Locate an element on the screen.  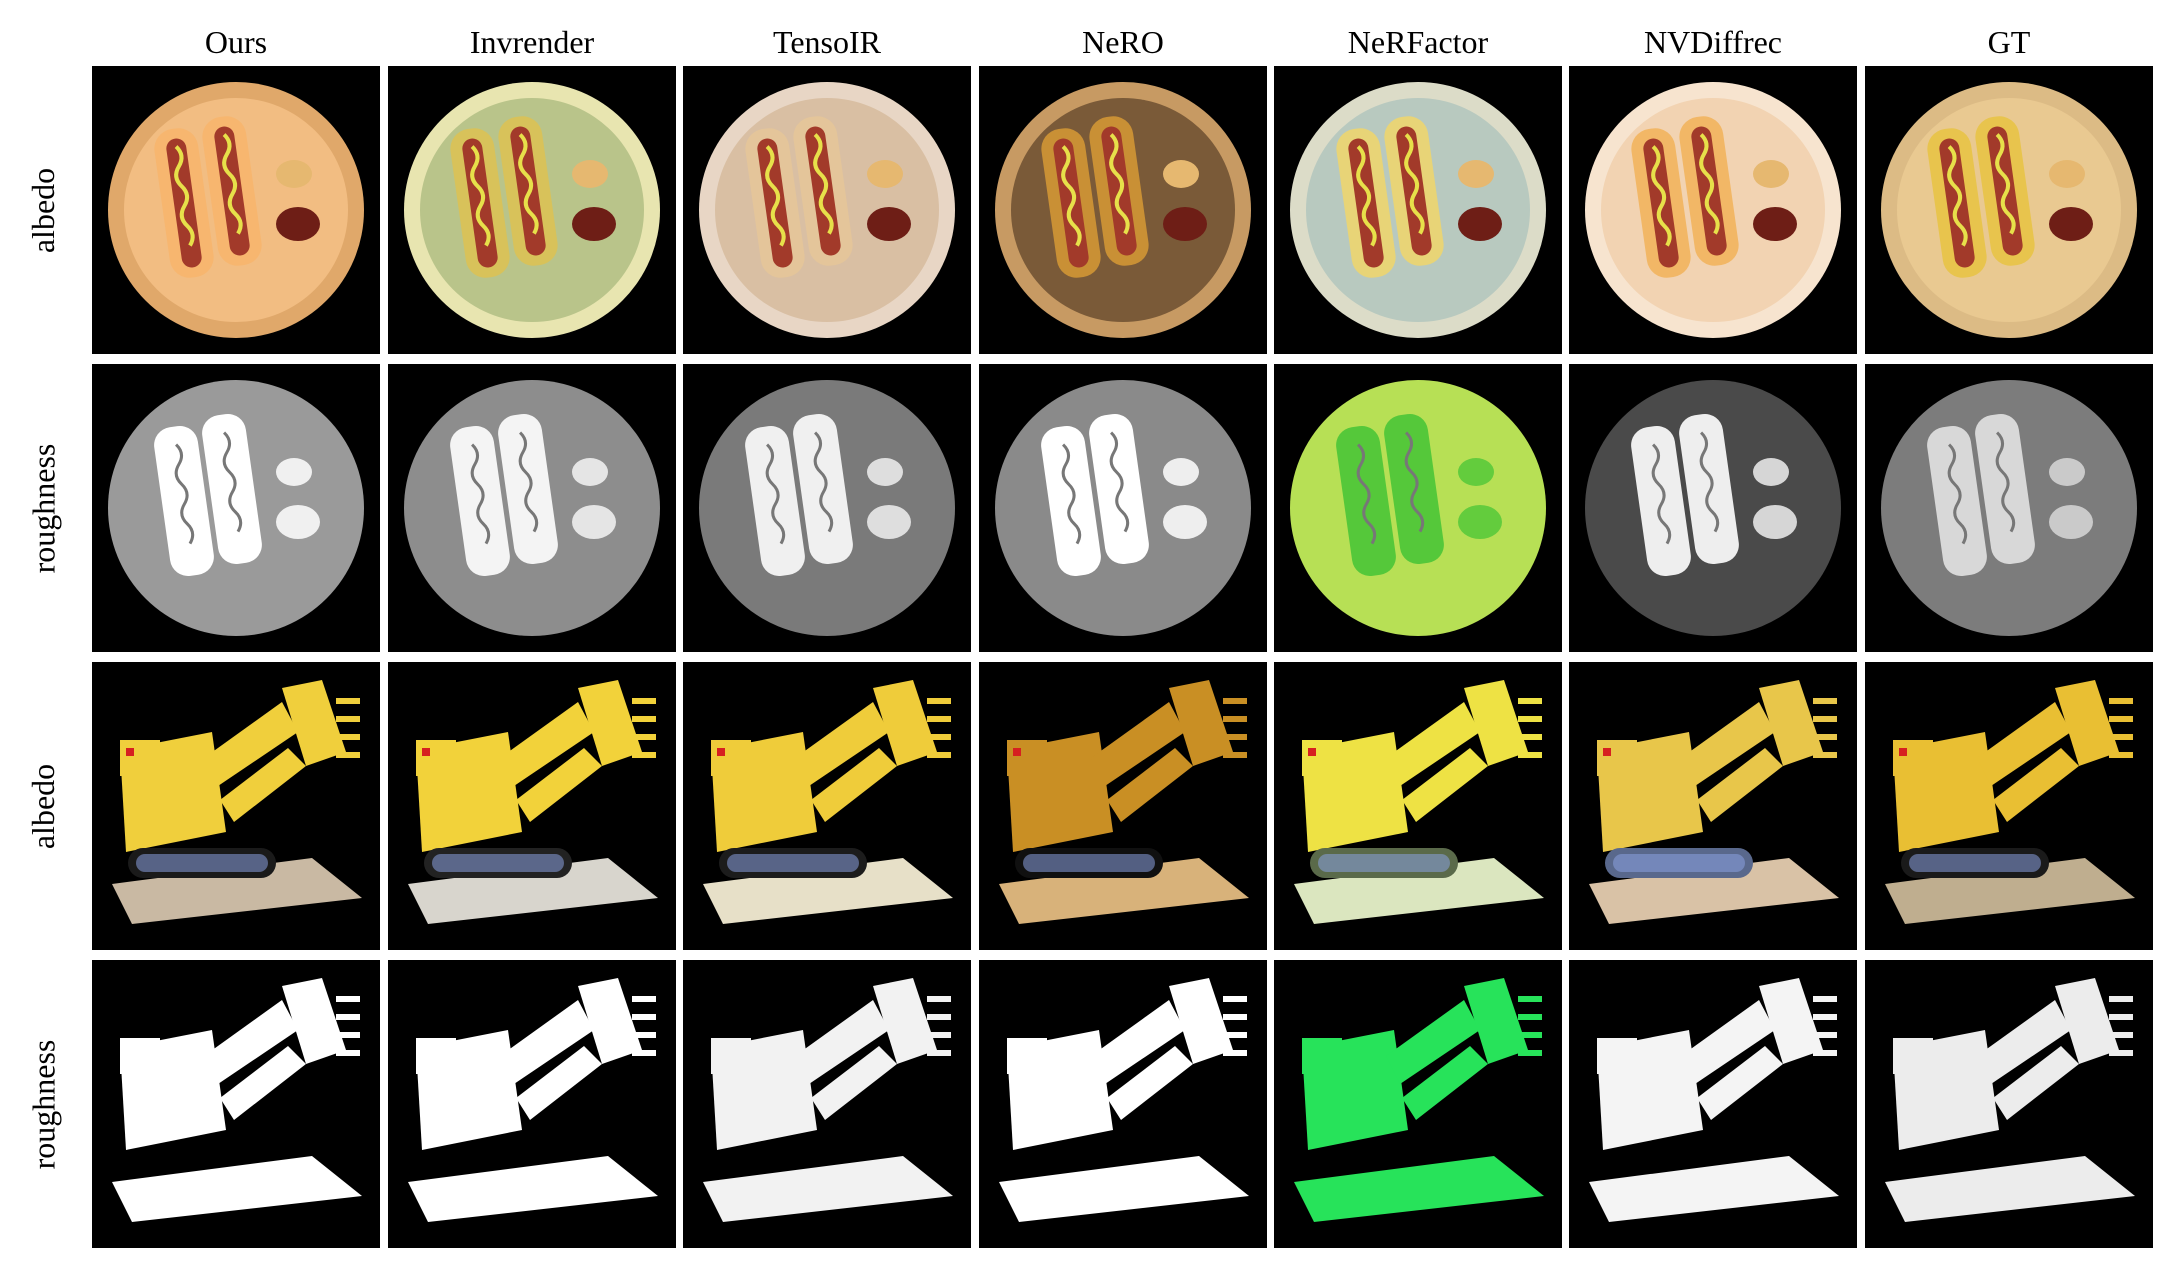
cell-hotdog-roughness-nerfactor is located at coordinates (1418, 508).